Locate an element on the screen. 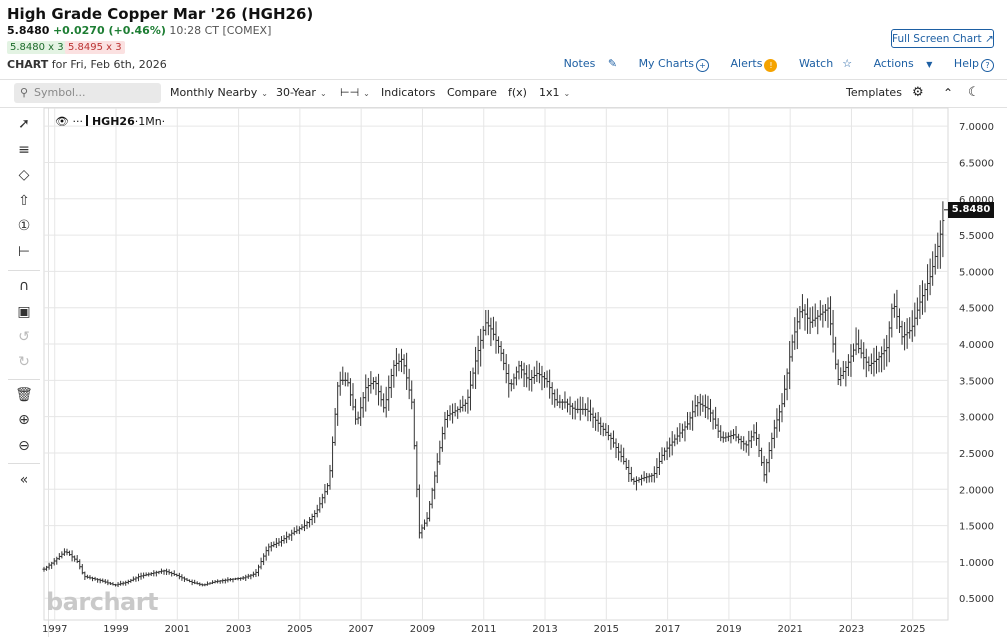  y-tick-label: 5.5000 is located at coordinates (976, 236).